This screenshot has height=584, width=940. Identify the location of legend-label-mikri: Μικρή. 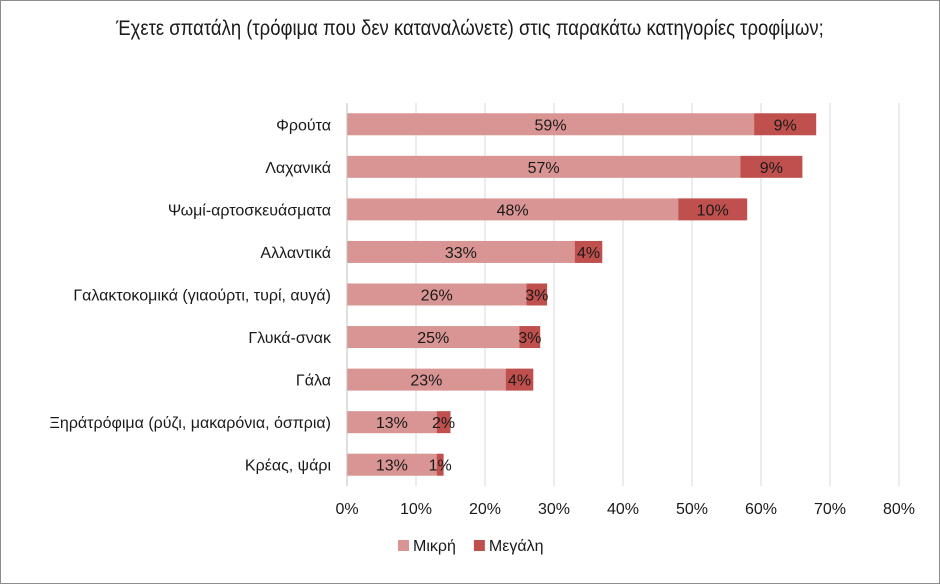
(434, 546).